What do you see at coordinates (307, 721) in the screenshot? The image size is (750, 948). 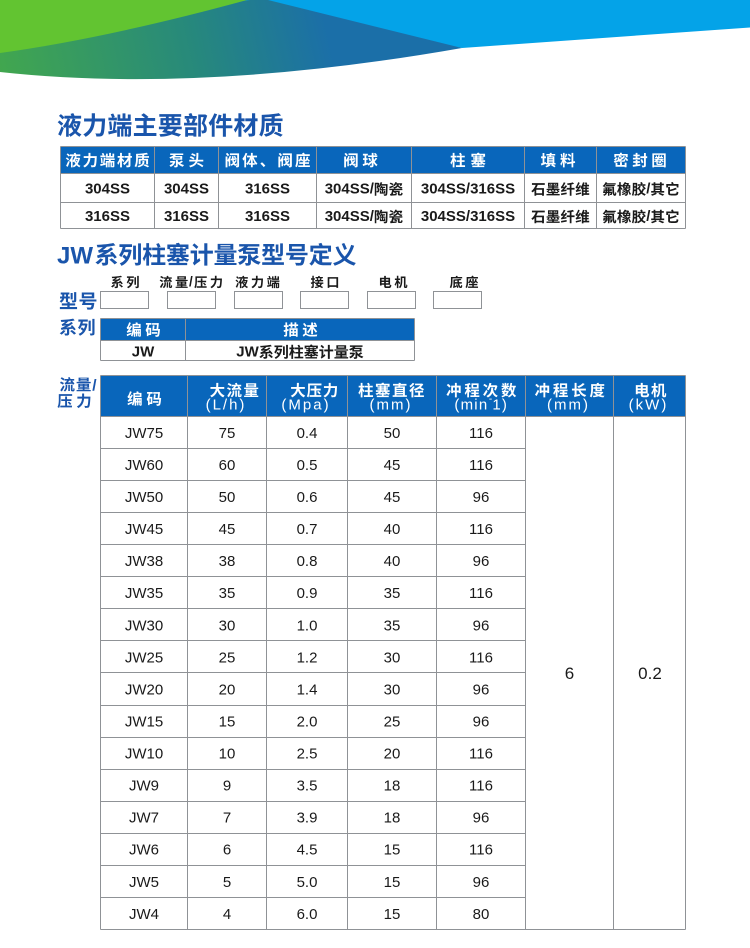 I see `svg-text: 2.0` at bounding box center [307, 721].